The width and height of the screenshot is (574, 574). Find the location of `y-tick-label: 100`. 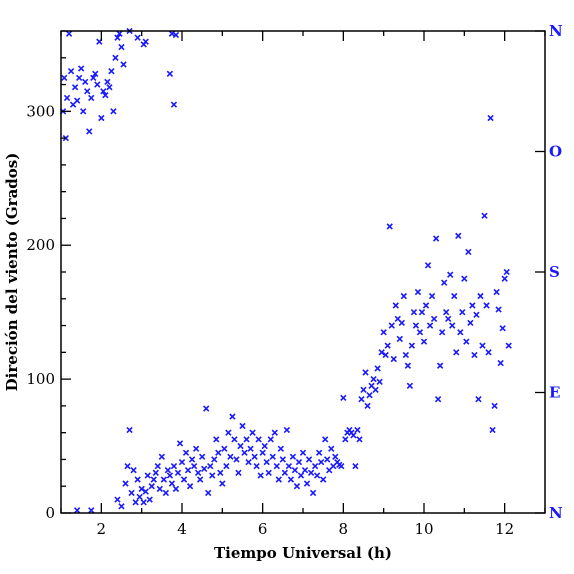

y-tick-label: 100 is located at coordinates (40, 379).